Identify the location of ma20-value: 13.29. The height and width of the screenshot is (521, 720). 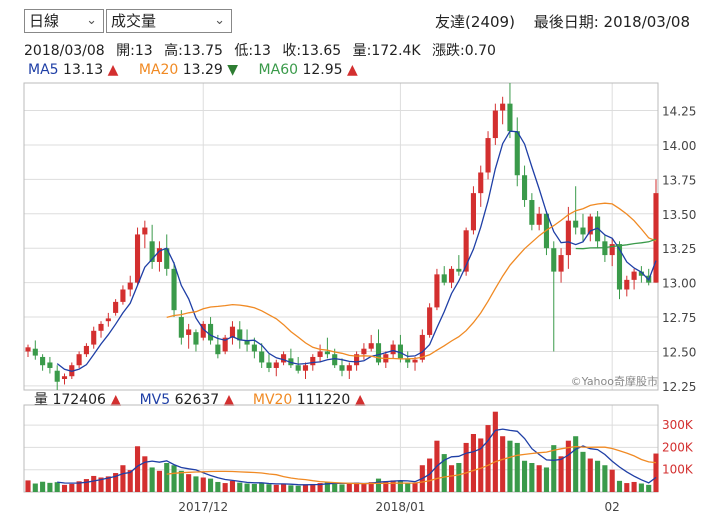
(202, 70).